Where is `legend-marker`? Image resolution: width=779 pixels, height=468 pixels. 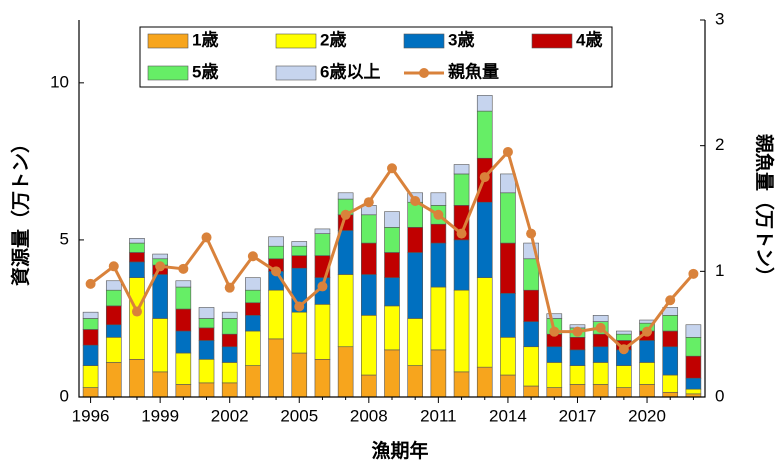
legend-marker is located at coordinates (424, 73).